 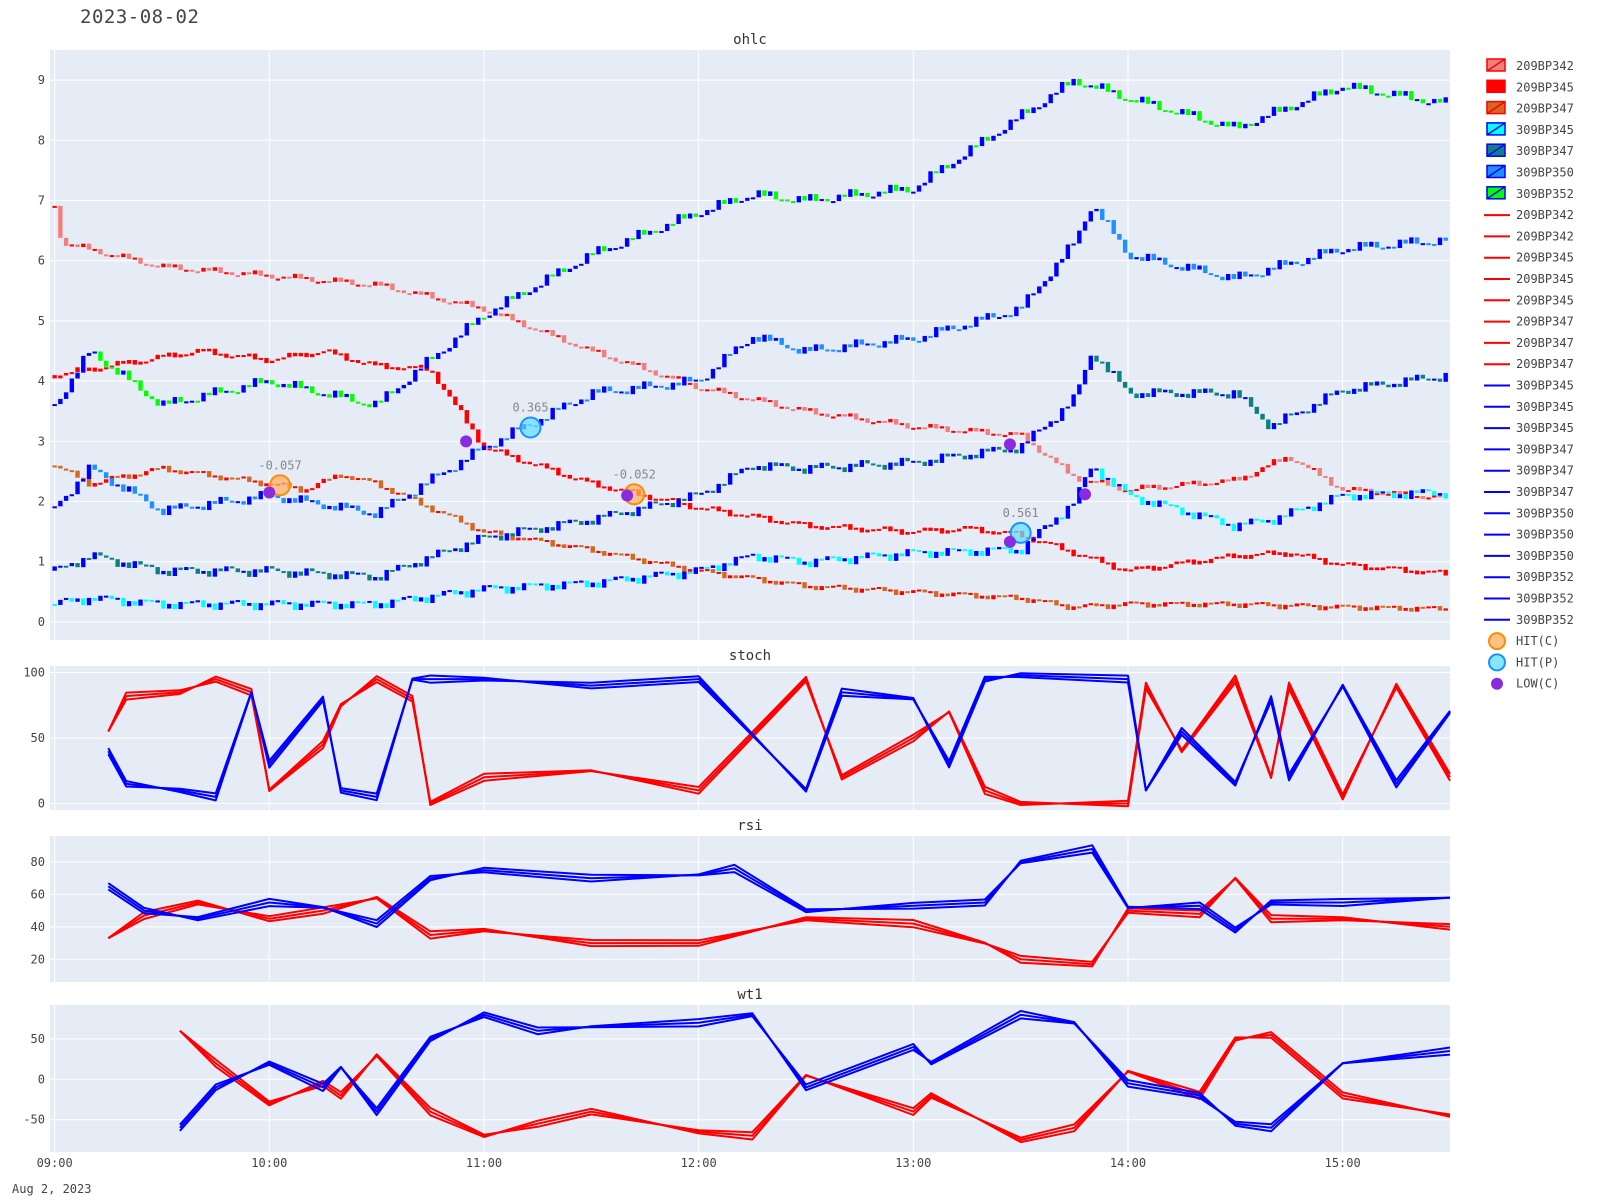 What do you see at coordinates (1523, 662) in the screenshot?
I see `legend-item: HIT(P)` at bounding box center [1523, 662].